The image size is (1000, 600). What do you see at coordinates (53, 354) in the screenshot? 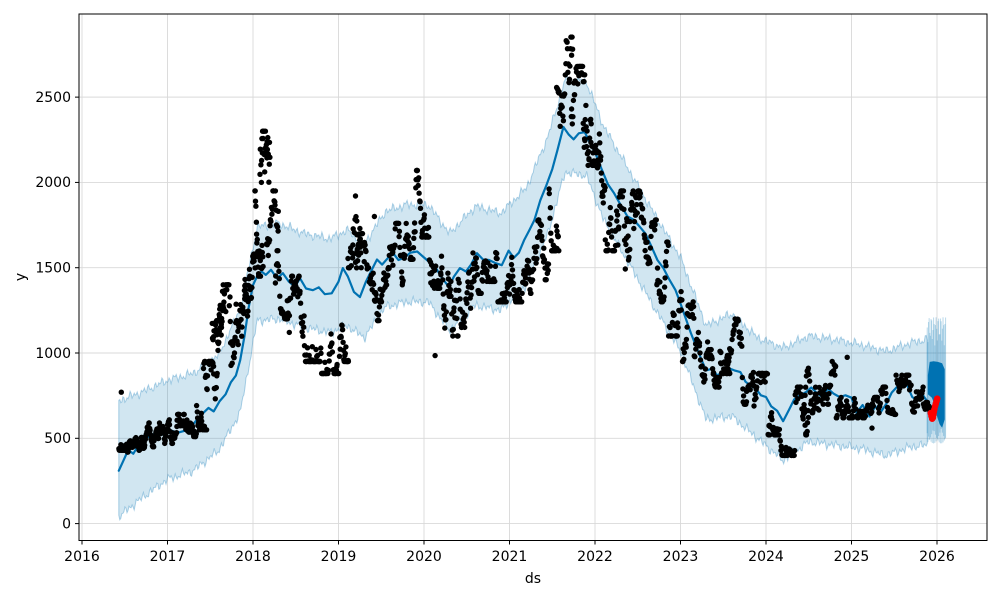
I see `y-tick-label: 1000` at bounding box center [53, 354].